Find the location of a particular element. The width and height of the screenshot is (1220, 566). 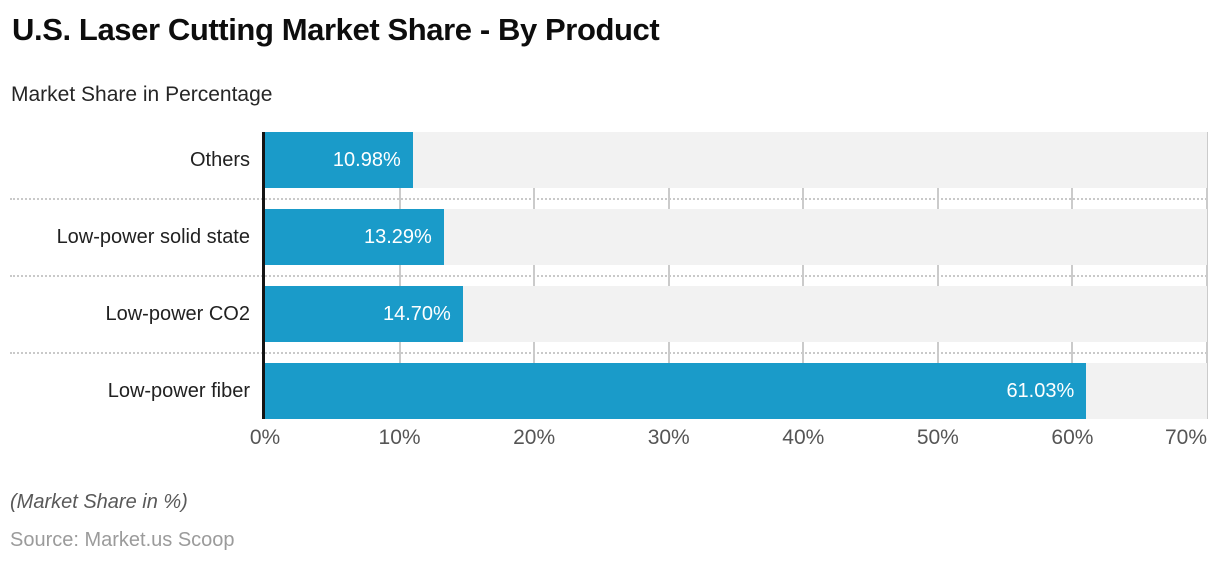

x-axis-tick-labels: 0% 10% 20% 30% 40% 50% 60% 70% is located at coordinates (728, 439).